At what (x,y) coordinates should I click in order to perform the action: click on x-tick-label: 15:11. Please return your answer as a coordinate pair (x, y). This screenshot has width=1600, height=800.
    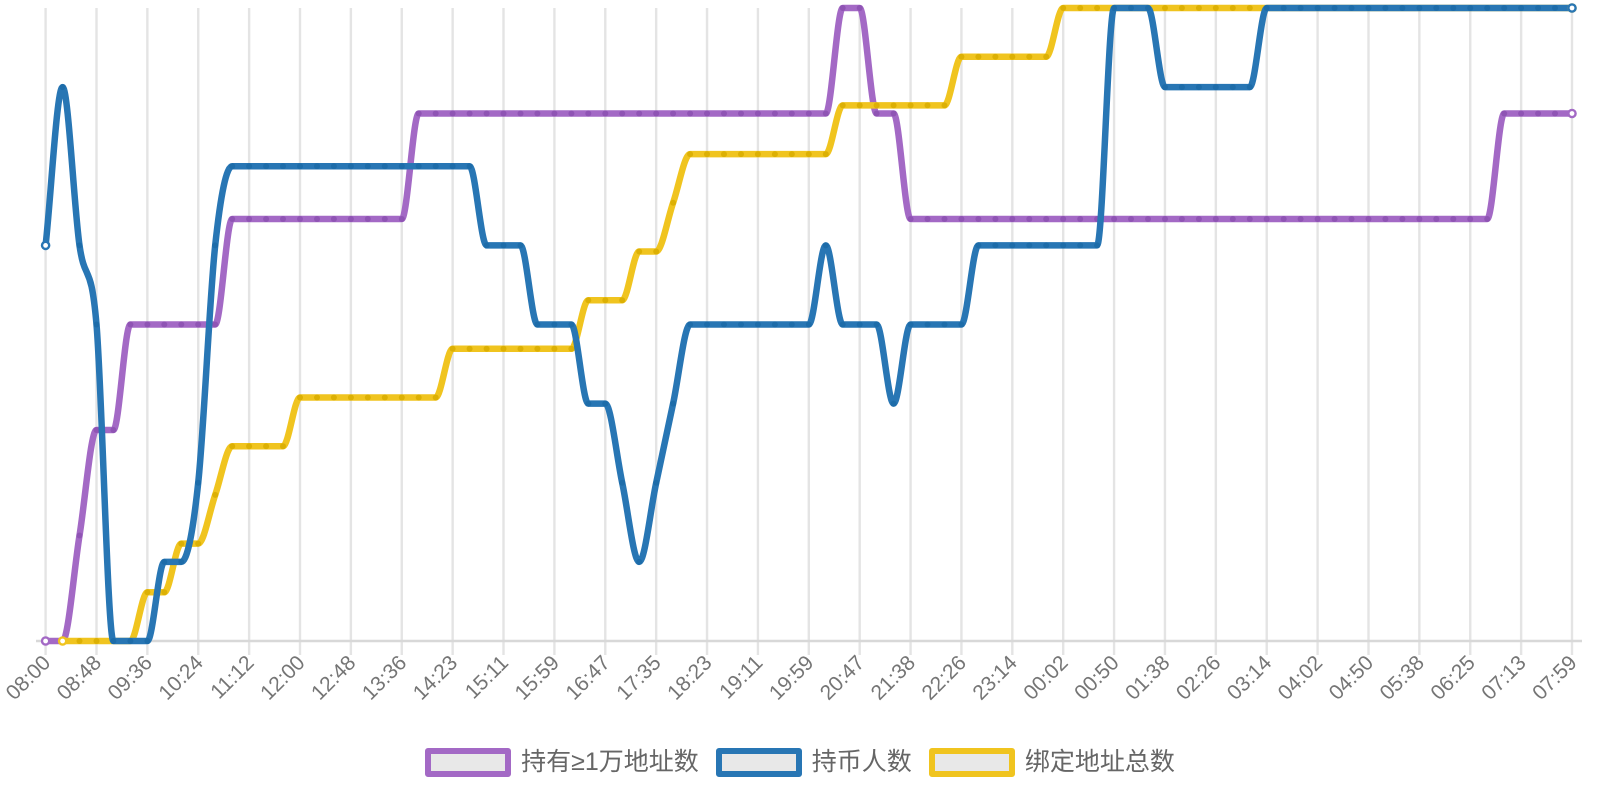
    Looking at the image, I should click on (487, 677).